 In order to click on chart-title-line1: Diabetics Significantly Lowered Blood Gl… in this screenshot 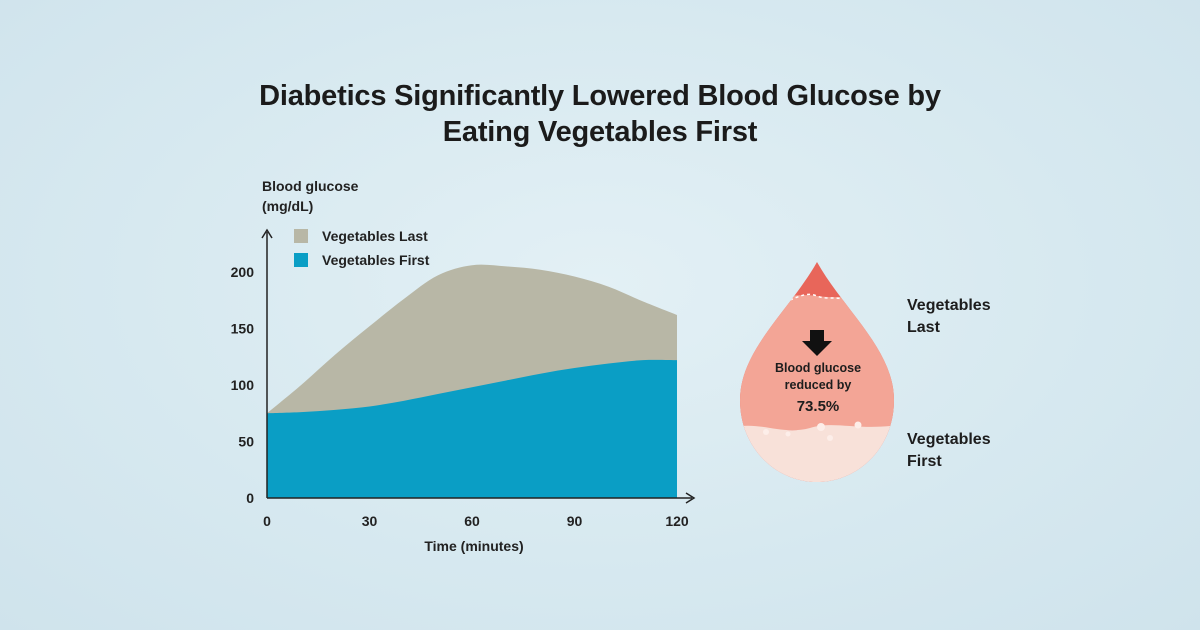, I will do `click(600, 96)`.